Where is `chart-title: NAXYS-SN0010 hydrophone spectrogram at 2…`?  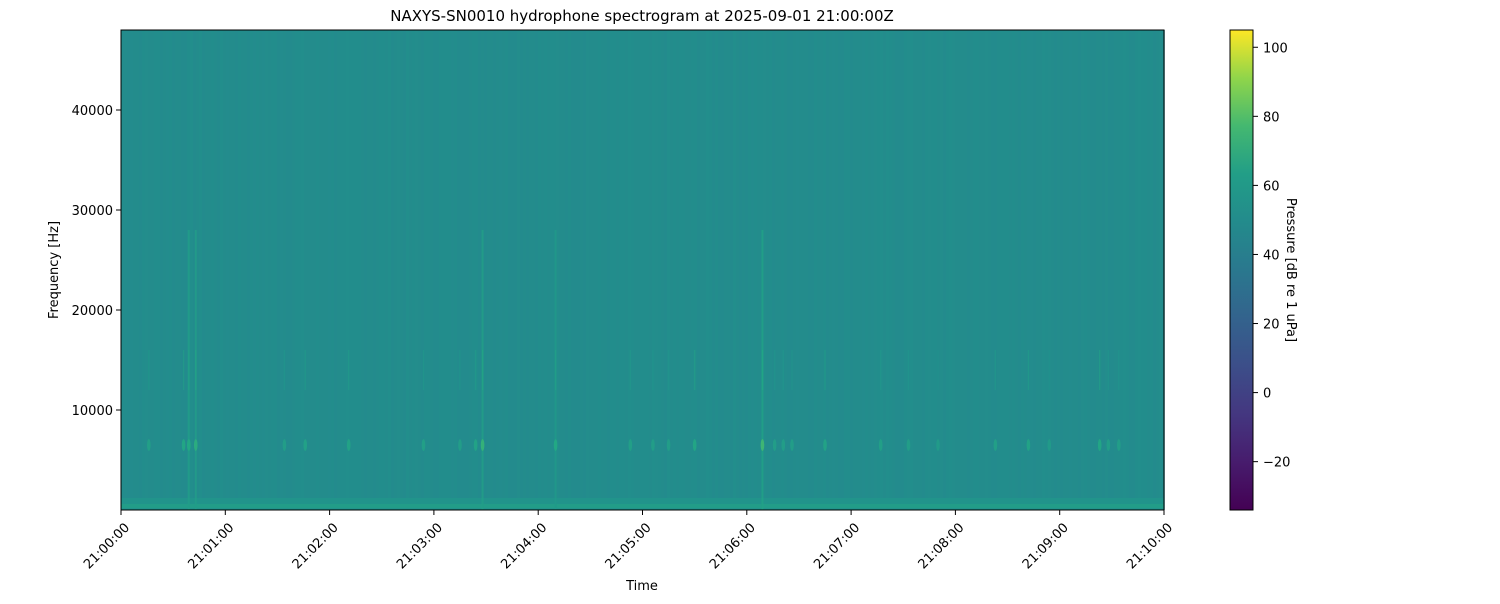 chart-title: NAXYS-SN0010 hydrophone spectrogram at 2… is located at coordinates (642, 16).